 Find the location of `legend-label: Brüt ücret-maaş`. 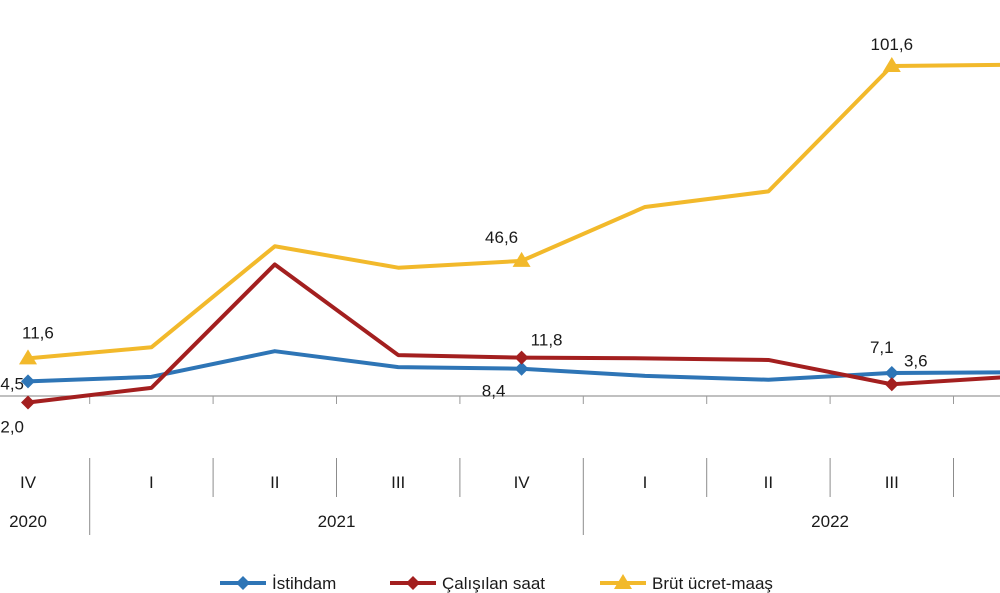

legend-label: Brüt ücret-maaş is located at coordinates (712, 583).